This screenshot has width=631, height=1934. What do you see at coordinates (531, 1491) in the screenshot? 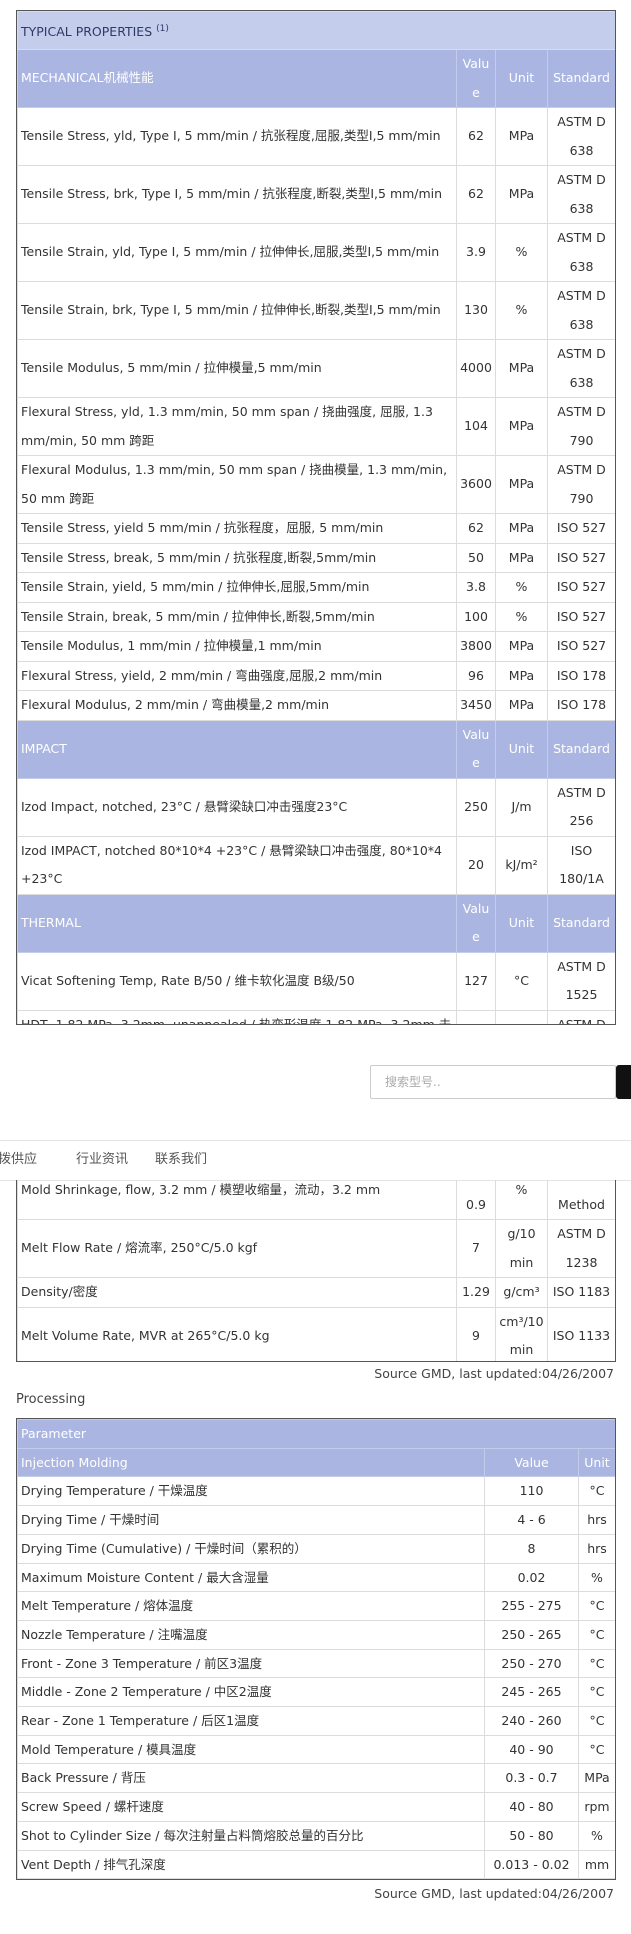
I see `parameter-value: 110` at bounding box center [531, 1491].